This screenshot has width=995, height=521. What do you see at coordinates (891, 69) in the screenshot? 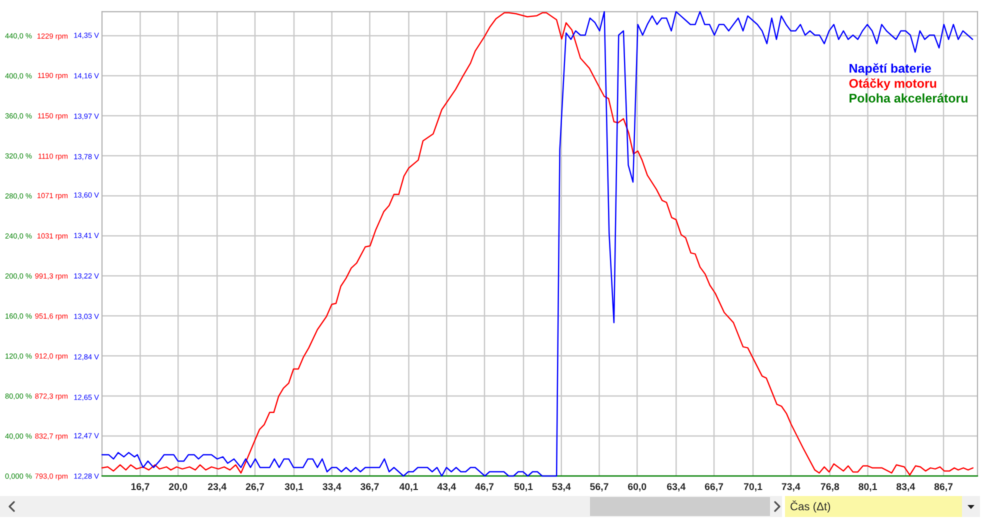
I see `series-label: Napětí baterie` at bounding box center [891, 69].